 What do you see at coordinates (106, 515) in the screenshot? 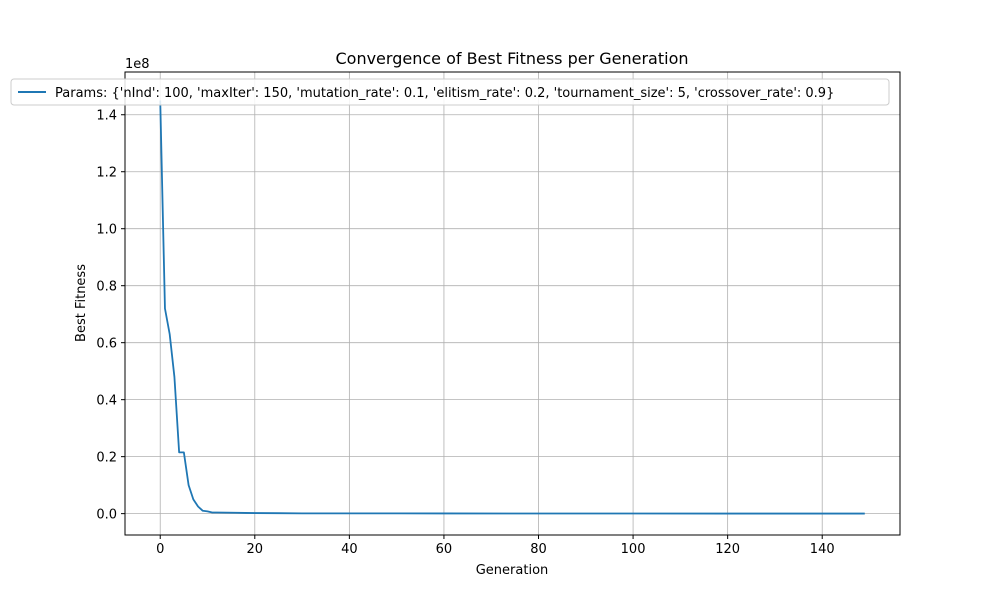
I see `y-tick-label: 0.0` at bounding box center [106, 515].